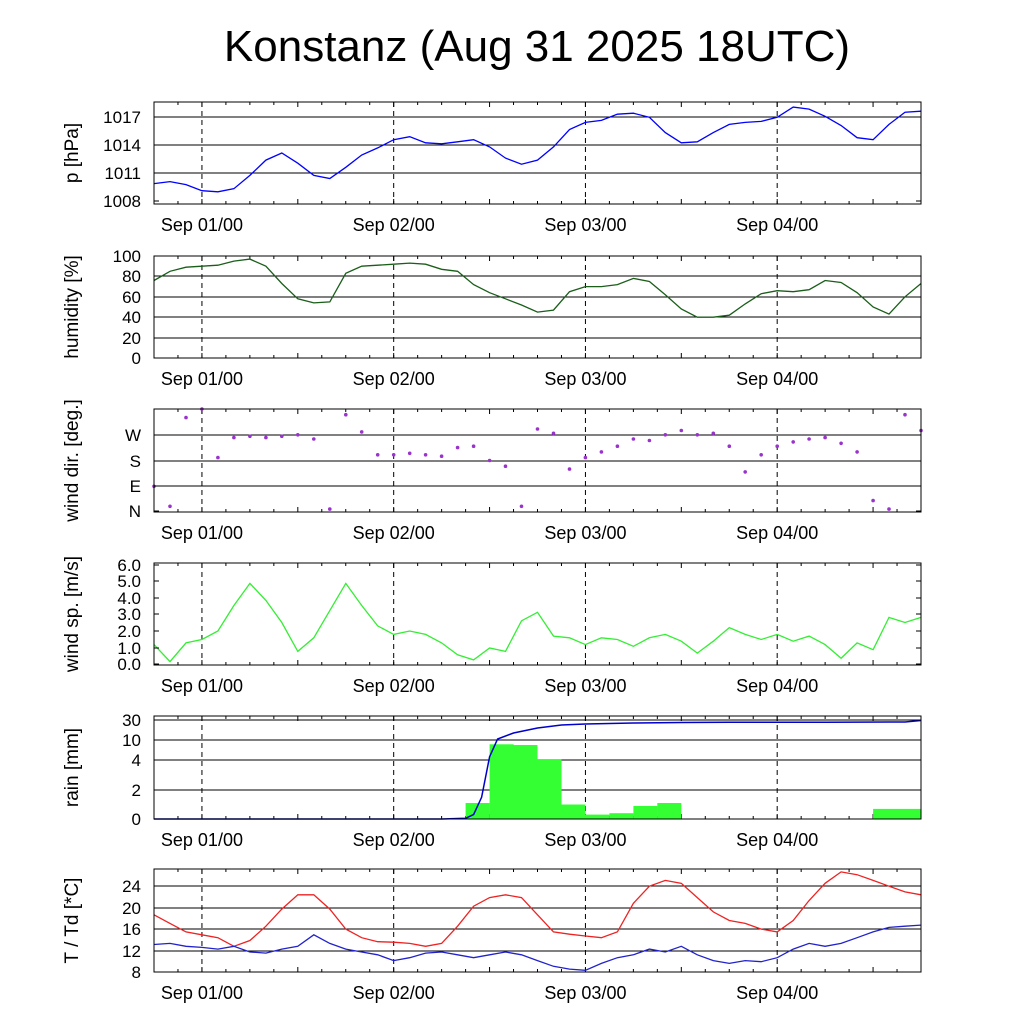 The width and height of the screenshot is (1024, 1024). I want to click on y-axis-label: rain [mm], so click(72, 767).